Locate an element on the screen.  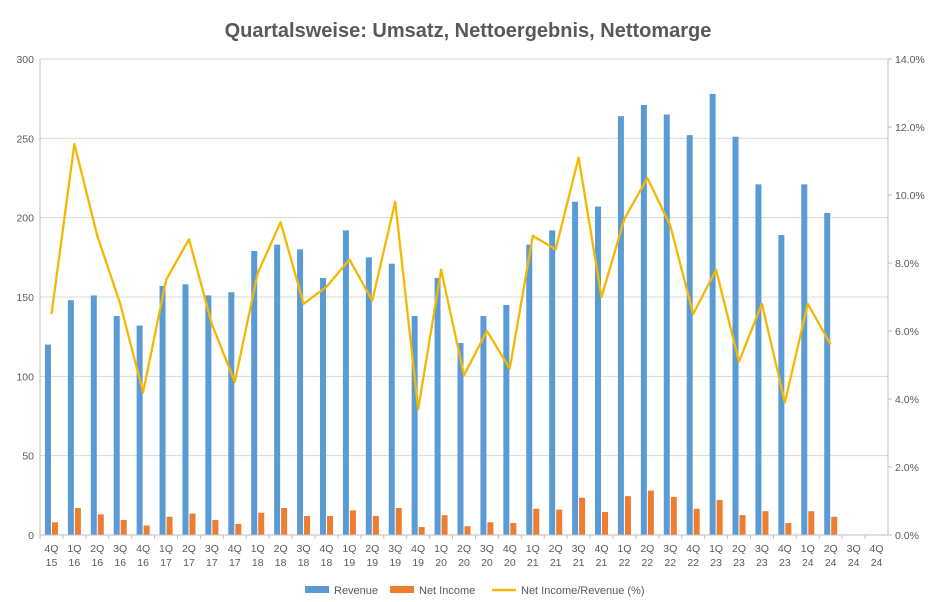
x-tick-label: 2Q 24 is located at coordinates (831, 556).